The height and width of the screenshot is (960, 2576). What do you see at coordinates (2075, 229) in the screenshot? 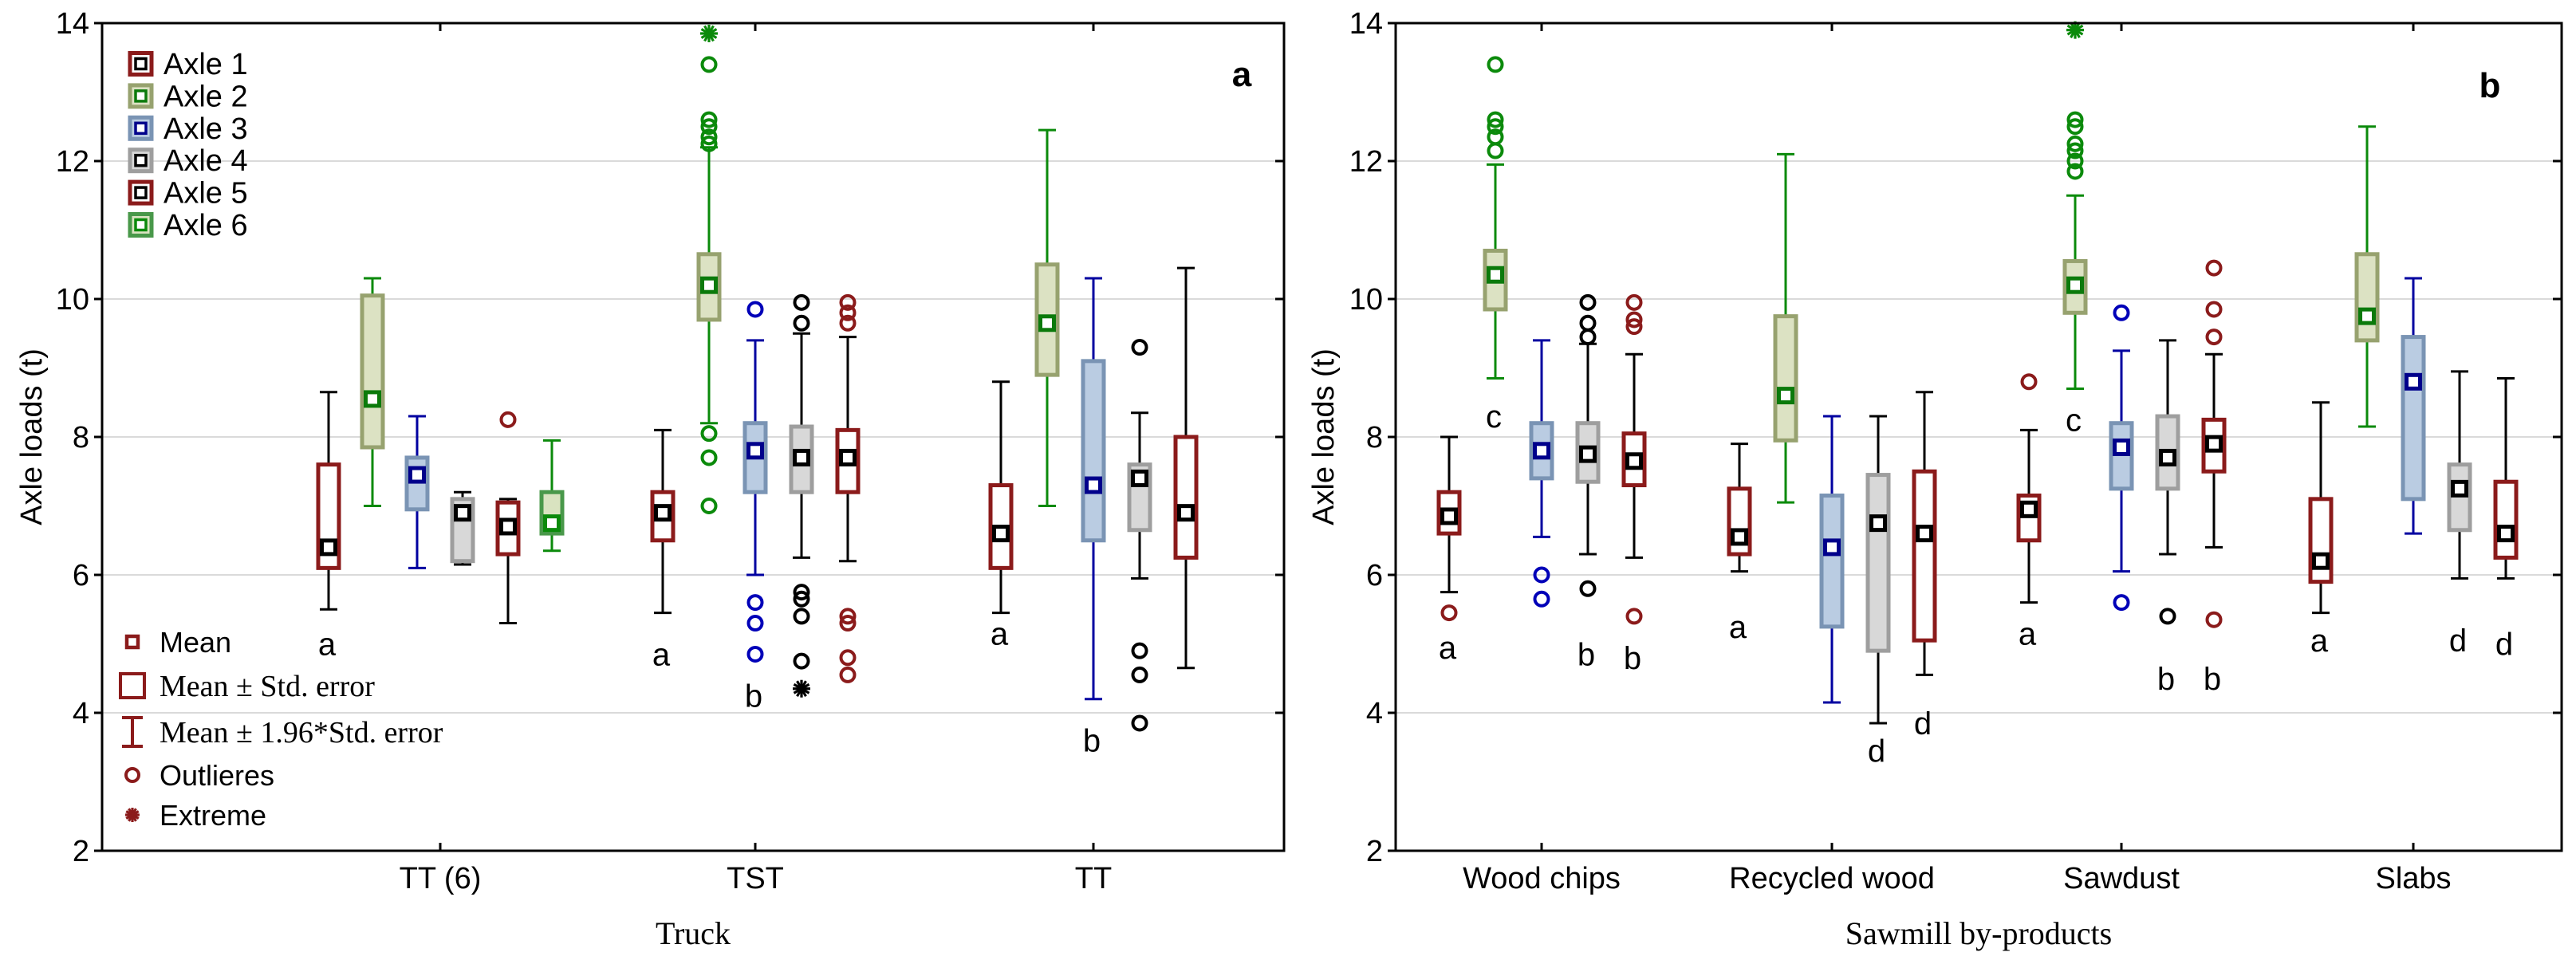
I see `box-axle-2: c` at bounding box center [2075, 229].